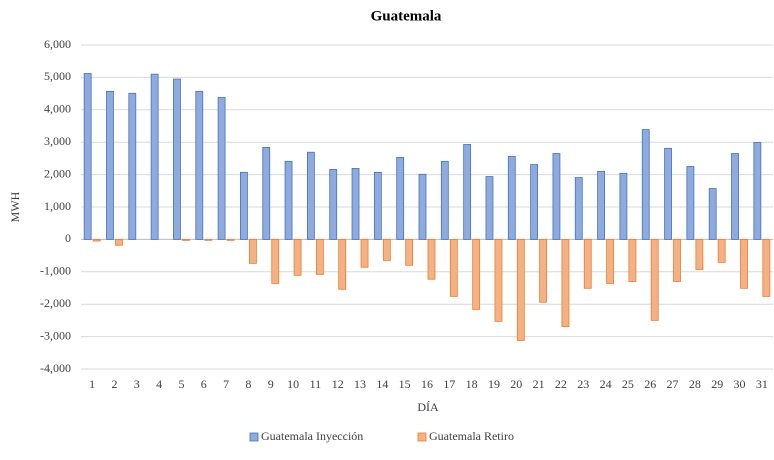 This screenshot has width=774, height=460. Describe the element at coordinates (360, 384) in the screenshot. I see `x-tick-label: 13` at that location.